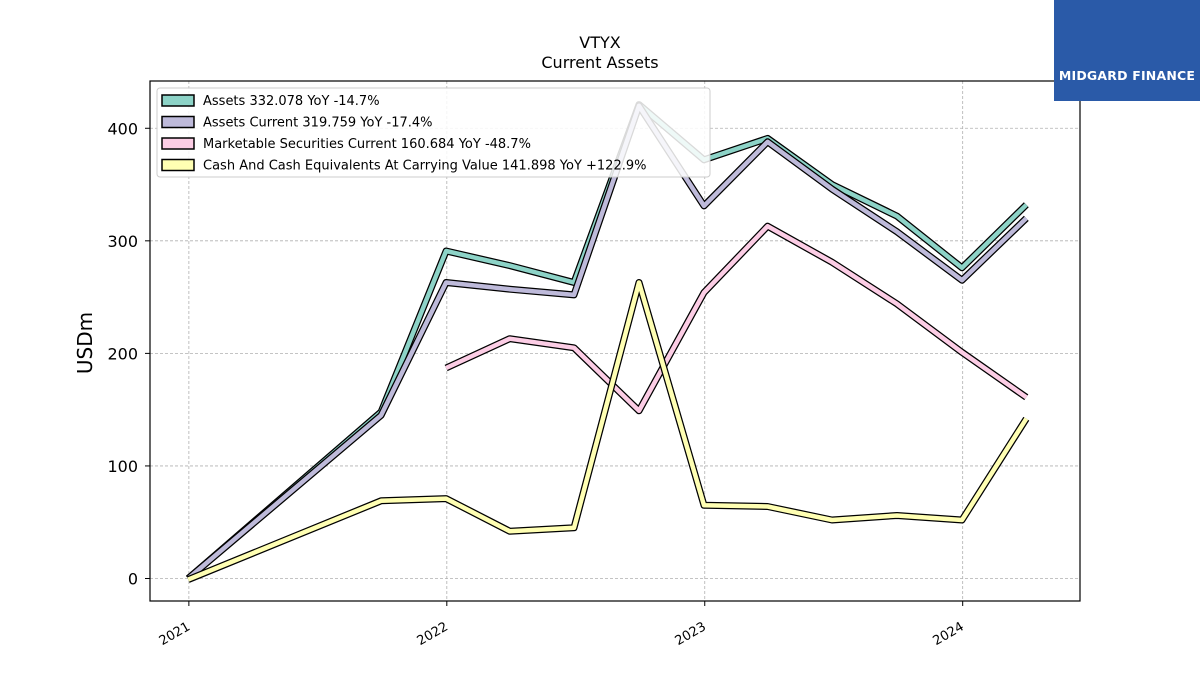 This screenshot has width=1200, height=675. What do you see at coordinates (122, 241) in the screenshot?
I see `y-tick-label: 300` at bounding box center [122, 241].